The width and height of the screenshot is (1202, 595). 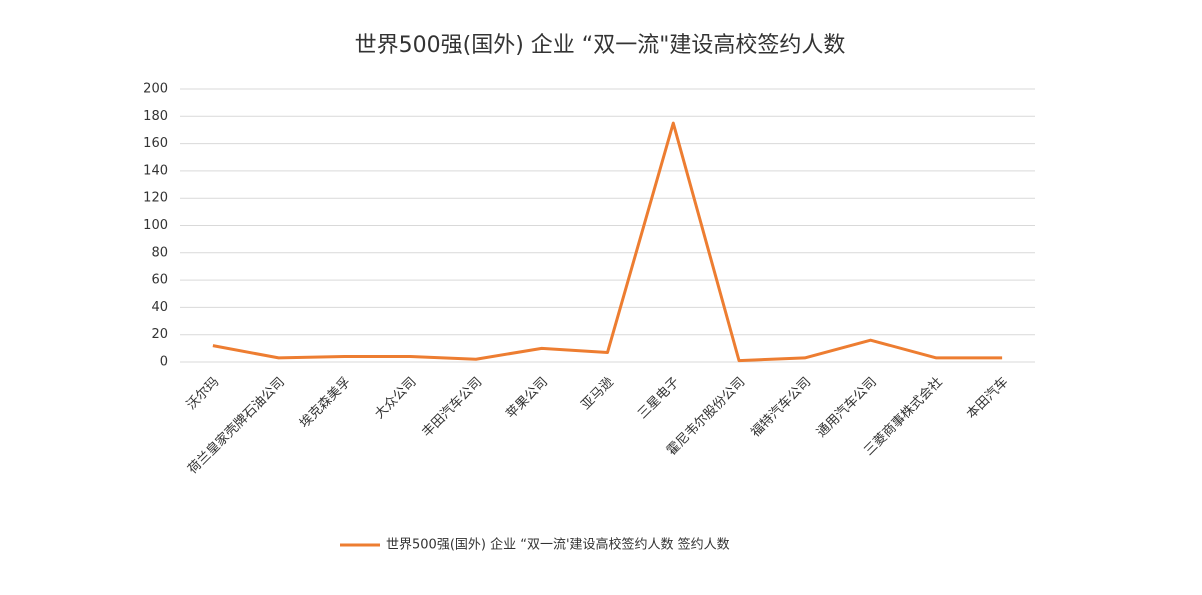 I want to click on y-tick-label: 20, so click(x=159, y=334).